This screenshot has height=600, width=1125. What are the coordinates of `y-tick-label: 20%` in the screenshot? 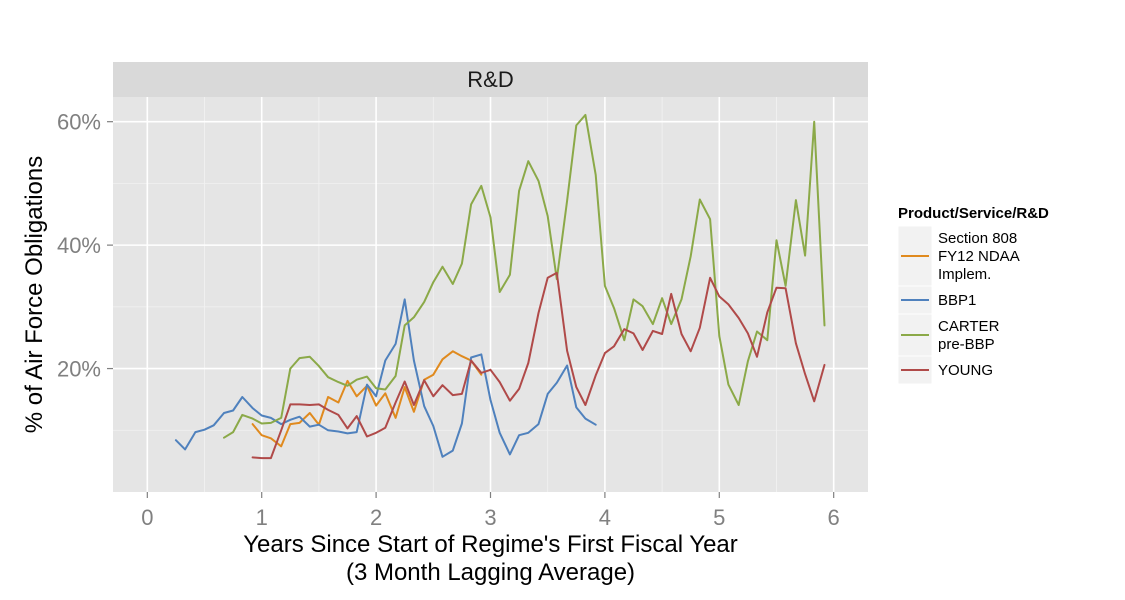 It's located at (79, 369).